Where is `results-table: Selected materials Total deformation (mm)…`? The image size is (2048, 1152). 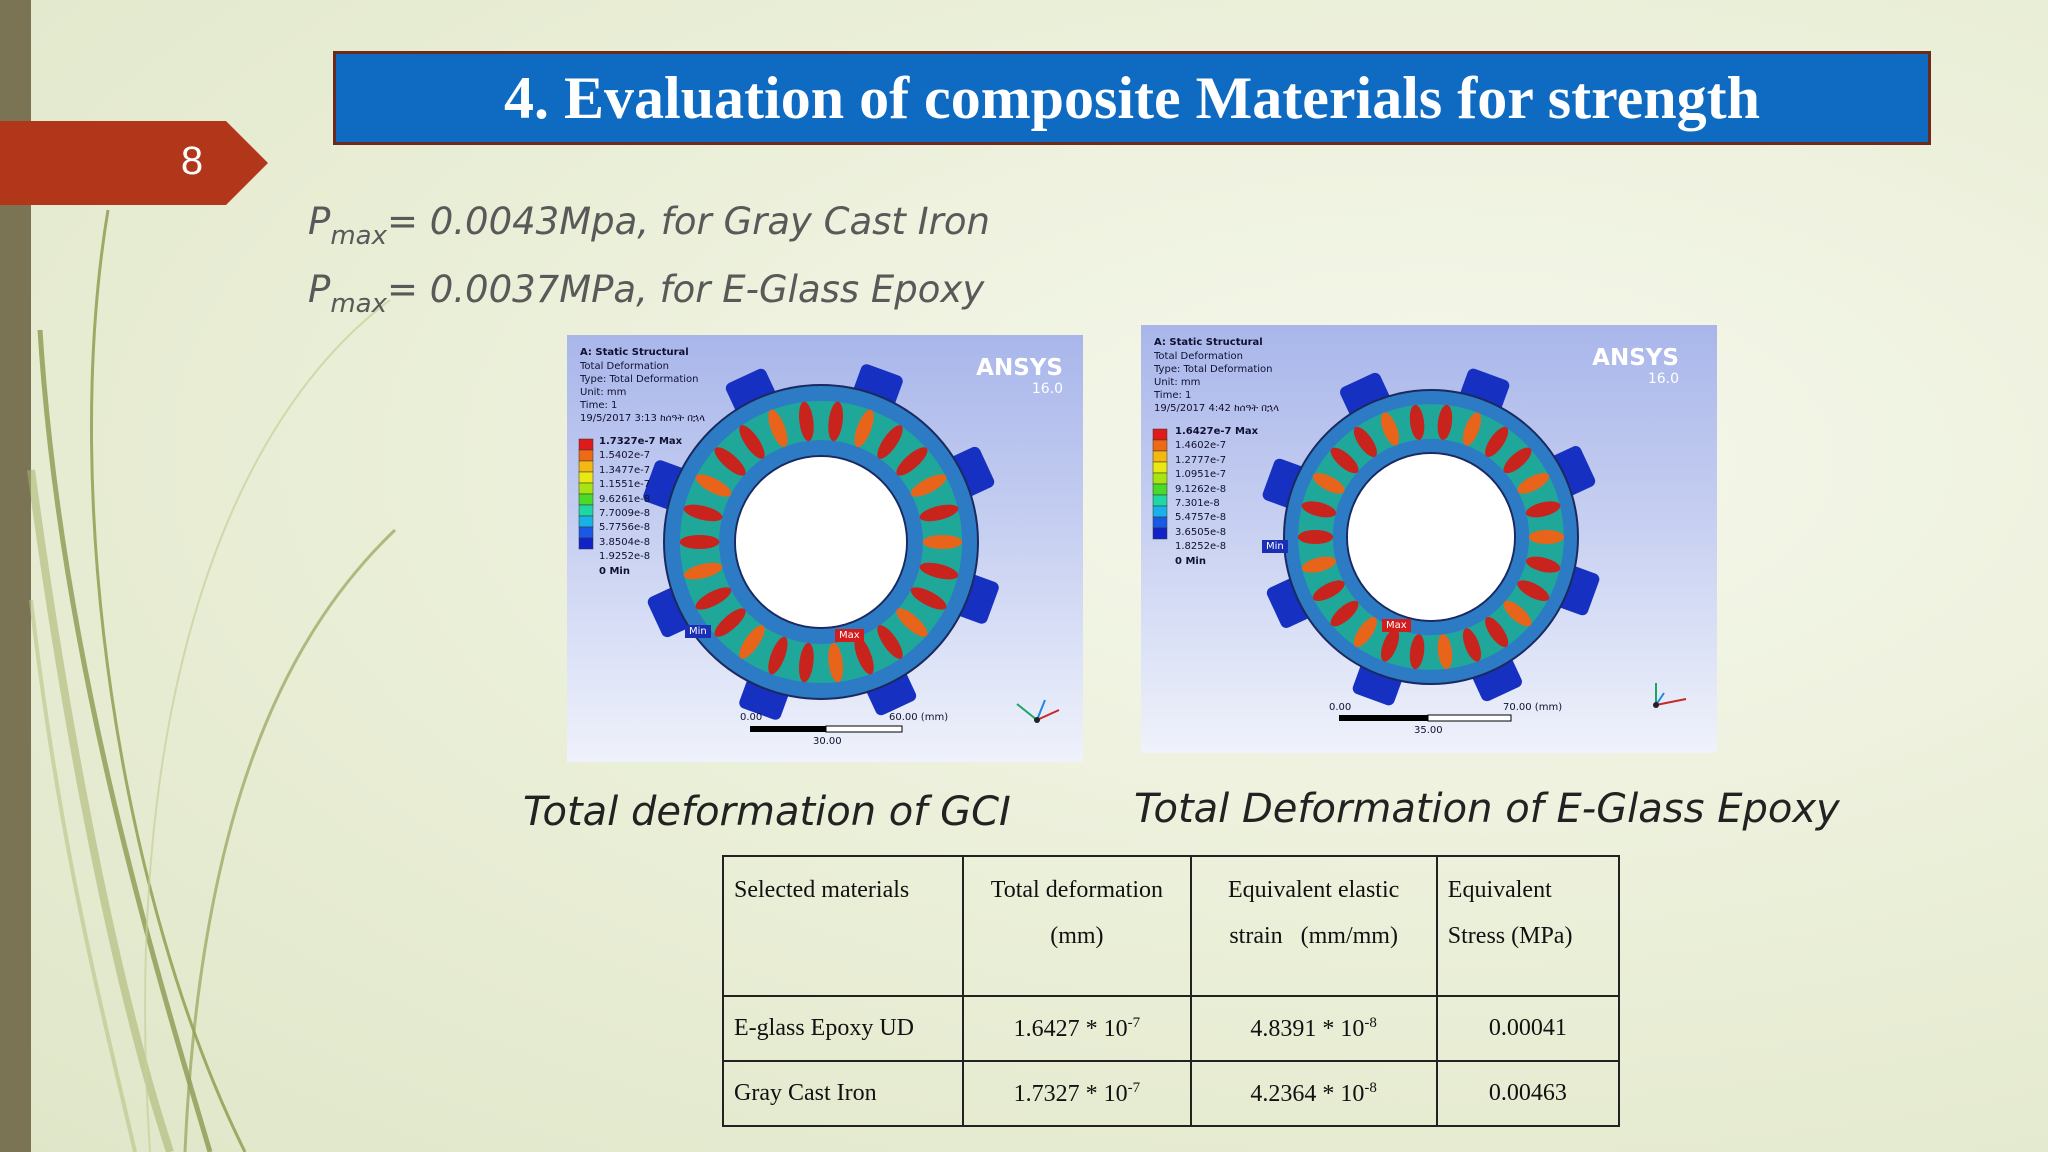
results-table: Selected materials Total deformation (mm)… is located at coordinates (1171, 991).